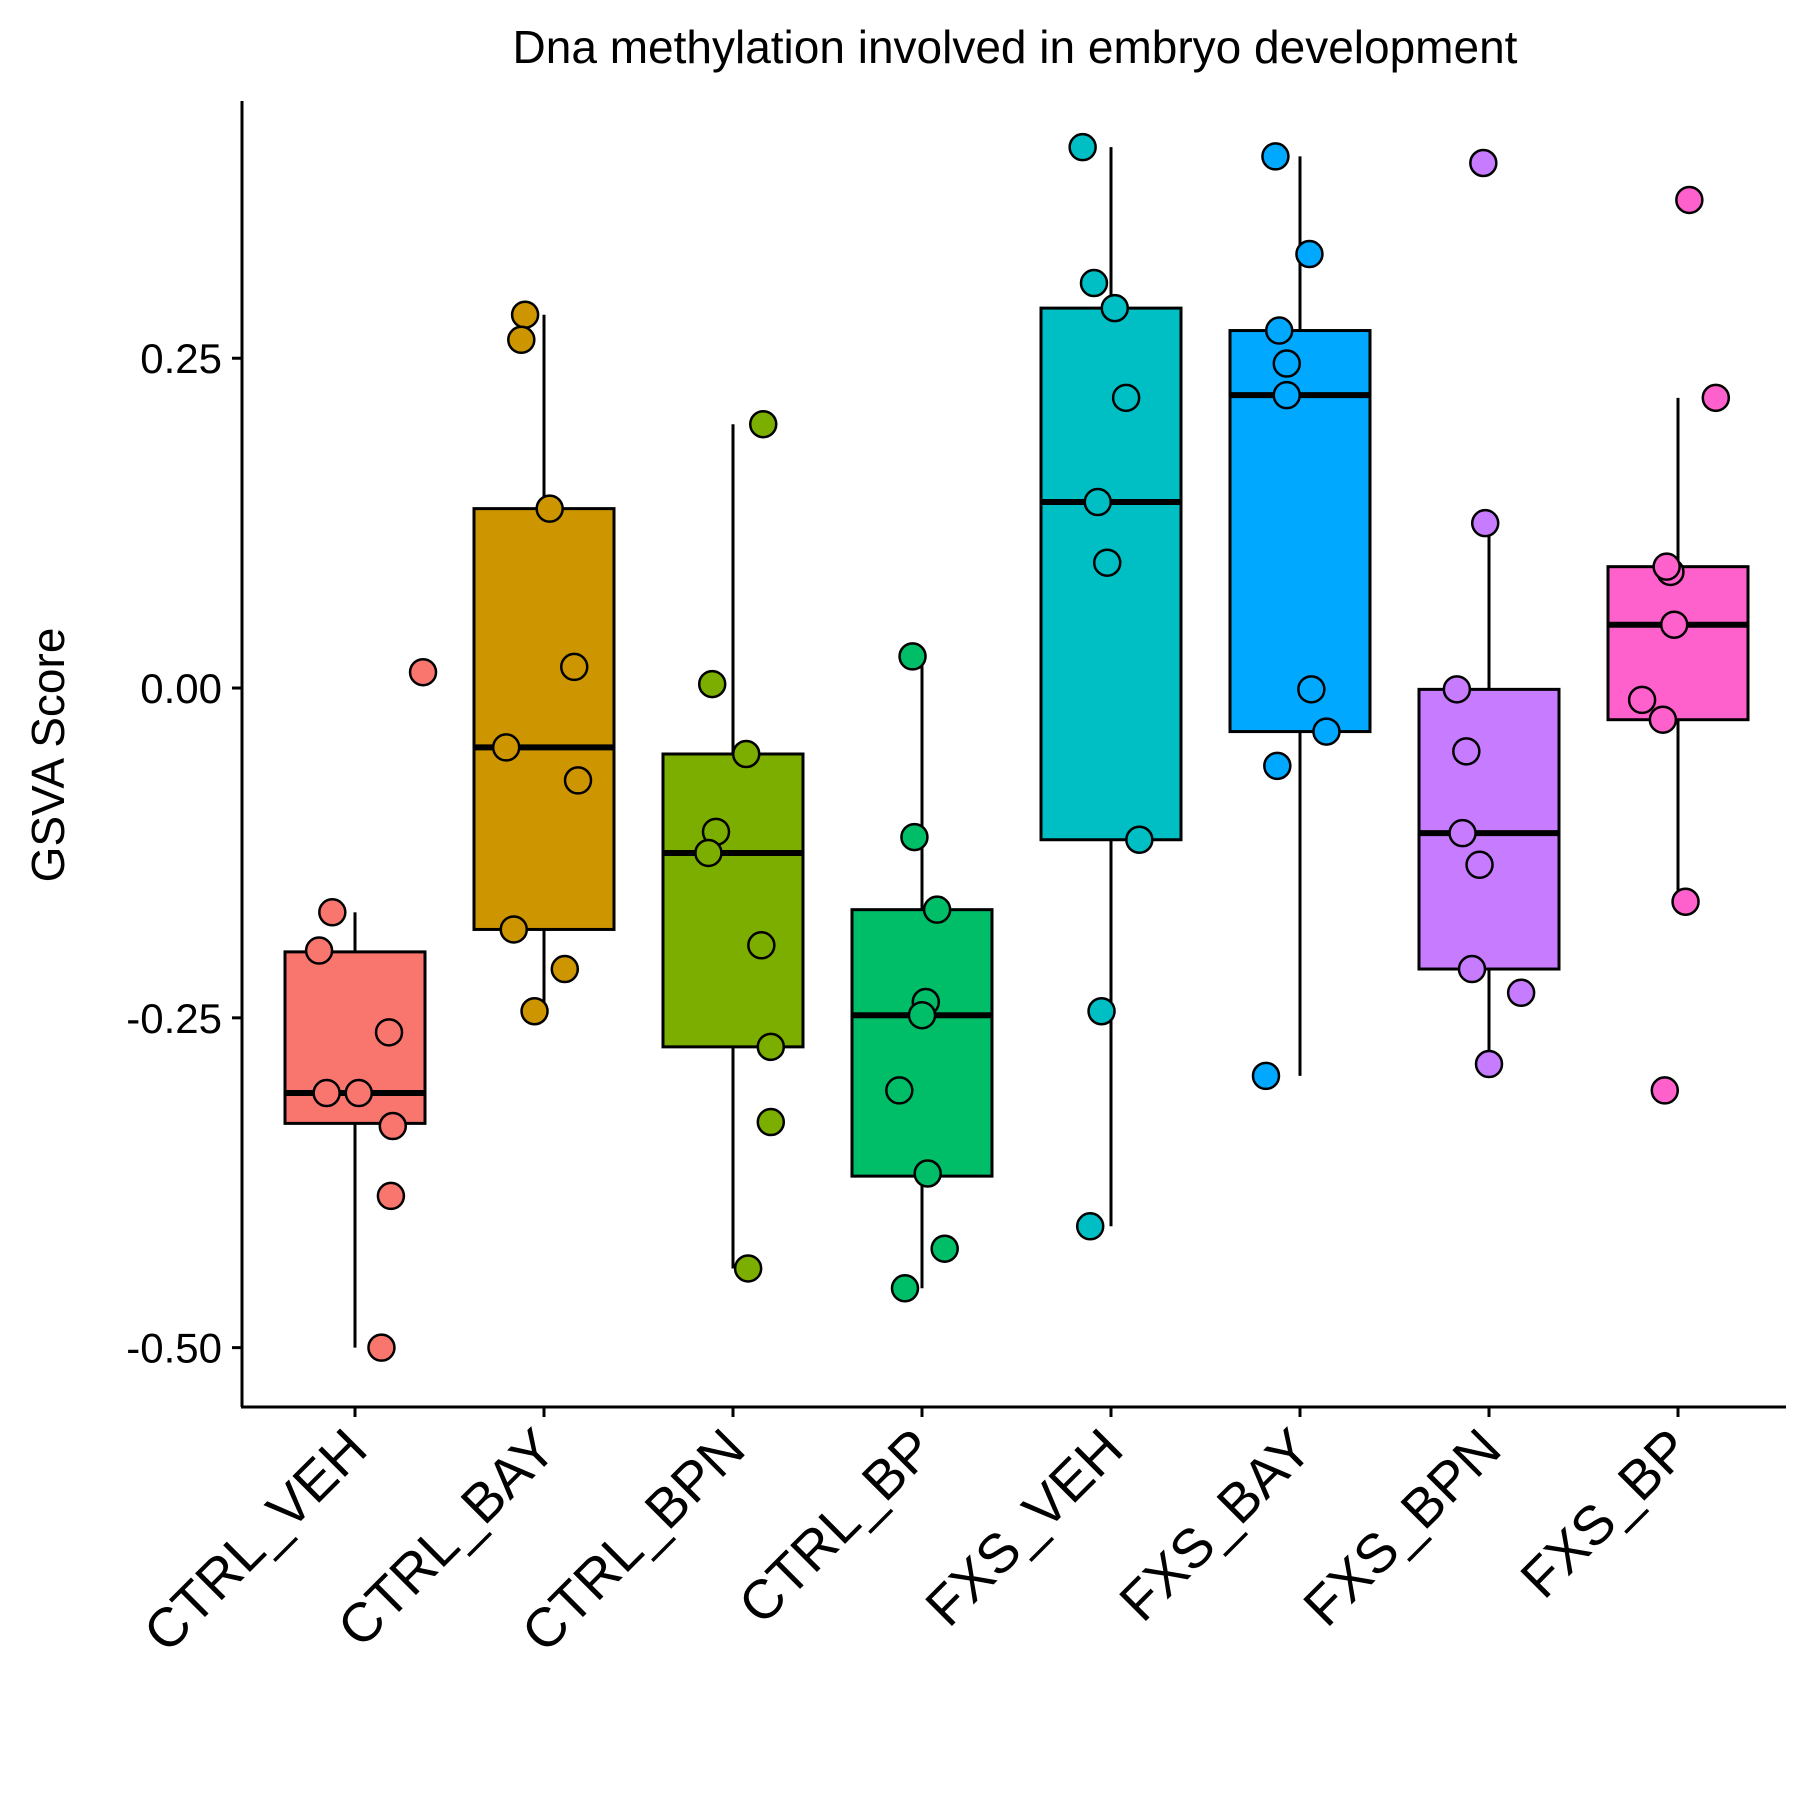 This screenshot has height=1800, width=1800. What do you see at coordinates (1604, 1513) in the screenshot?
I see `x-tick-label: FXS_BP` at bounding box center [1604, 1513].